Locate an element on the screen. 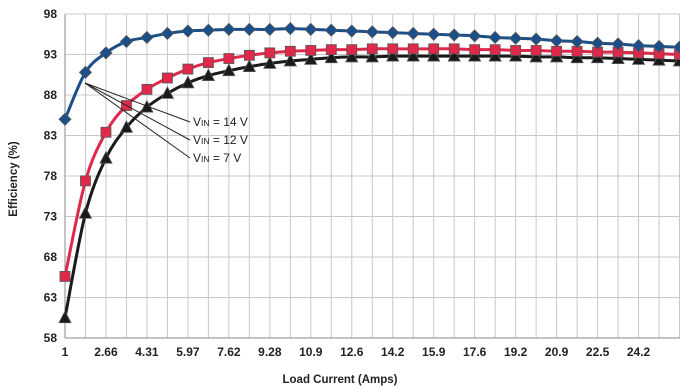 This screenshot has width=680, height=389. series-annotations: VIN = 14 V VIN = 12 V VIN = 7 V is located at coordinates (166, 123).